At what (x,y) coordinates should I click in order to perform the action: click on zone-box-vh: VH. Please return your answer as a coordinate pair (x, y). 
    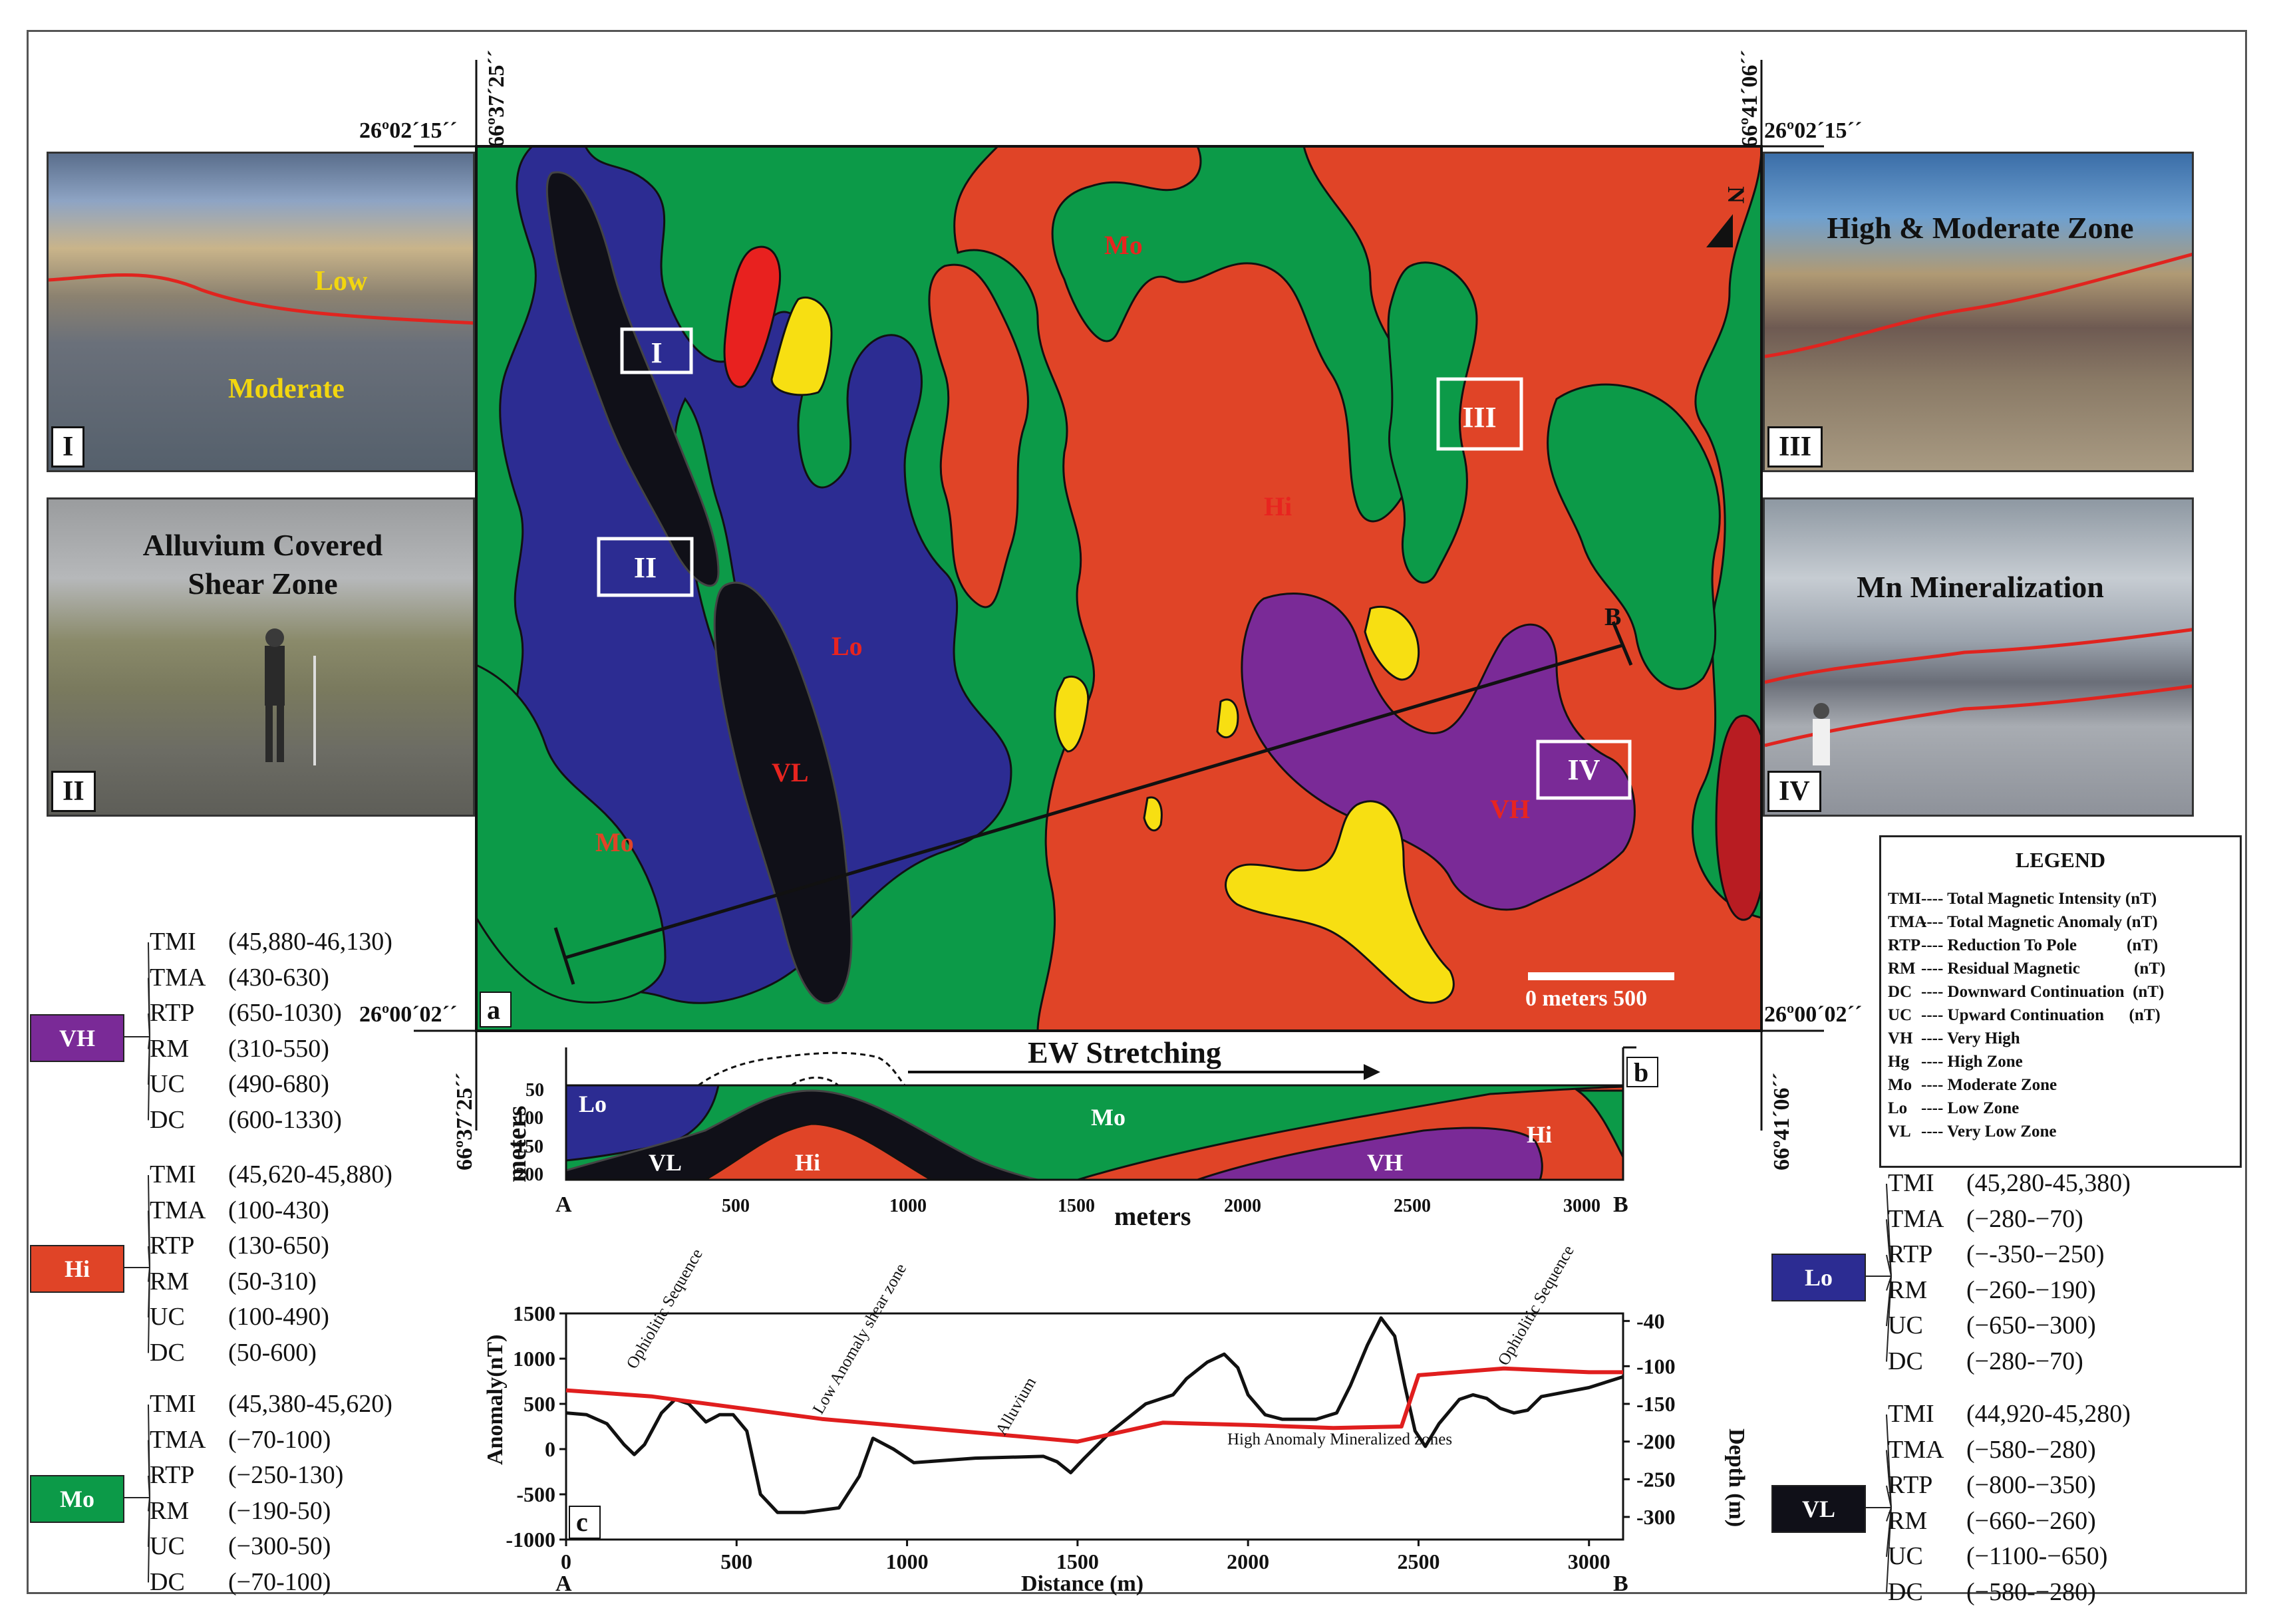
    Looking at the image, I should click on (77, 1038).